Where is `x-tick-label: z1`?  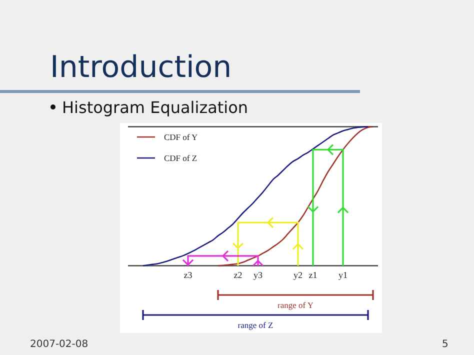
x-tick-label: z1 is located at coordinates (313, 275).